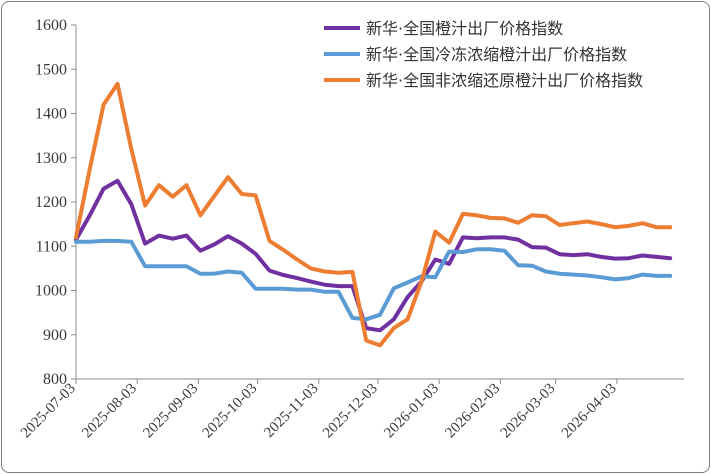 Image resolution: width=711 pixels, height=474 pixels. What do you see at coordinates (51, 25) in the screenshot?
I see `y-tick-label: 1600` at bounding box center [51, 25].